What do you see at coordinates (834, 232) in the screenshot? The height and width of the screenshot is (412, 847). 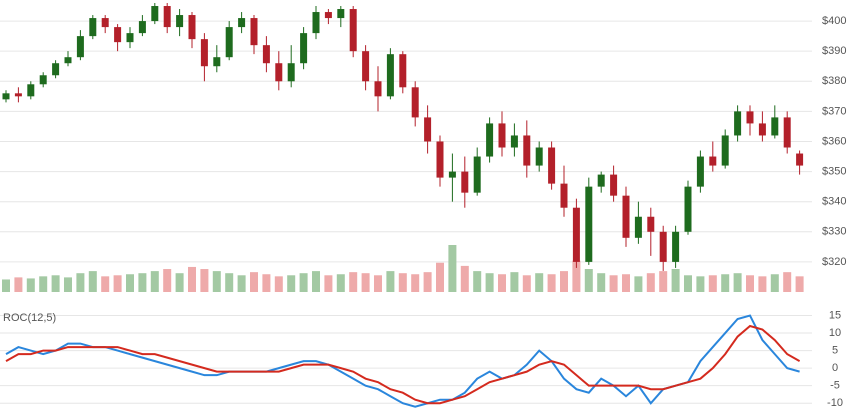 I see `y-tick-label: $330` at bounding box center [834, 232].